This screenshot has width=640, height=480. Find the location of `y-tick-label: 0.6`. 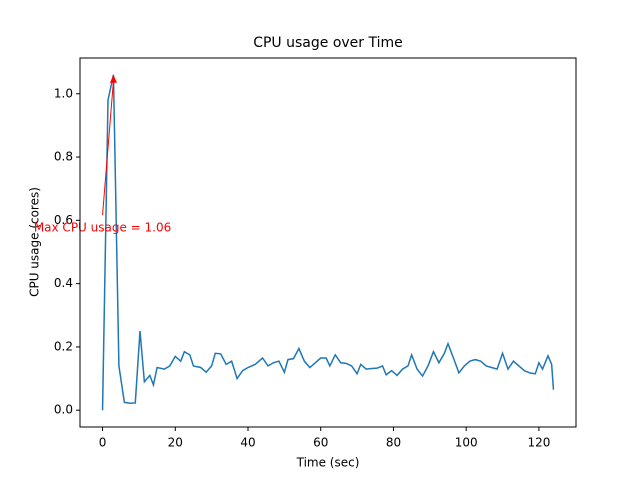

y-tick-label: 0.6 is located at coordinates (63, 220).